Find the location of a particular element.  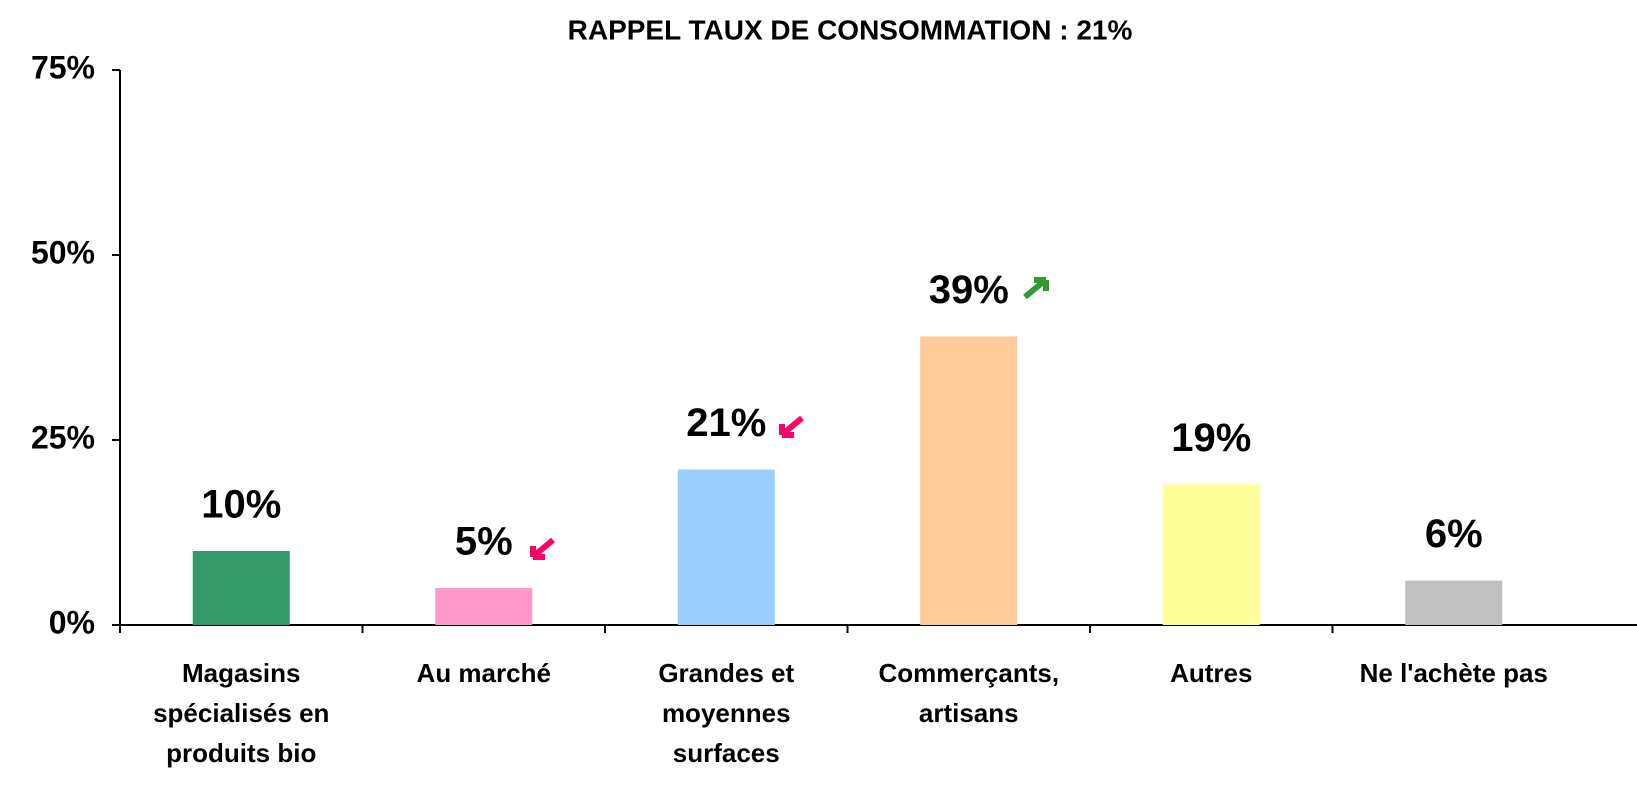

value-label: 39% is located at coordinates (969, 290).